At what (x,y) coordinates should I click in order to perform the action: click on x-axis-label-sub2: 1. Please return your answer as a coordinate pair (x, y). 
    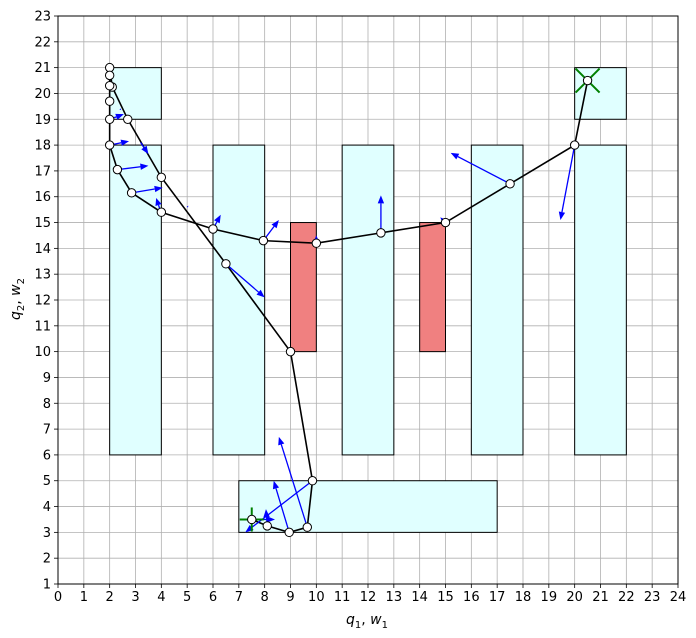
    Looking at the image, I should click on (385, 625).